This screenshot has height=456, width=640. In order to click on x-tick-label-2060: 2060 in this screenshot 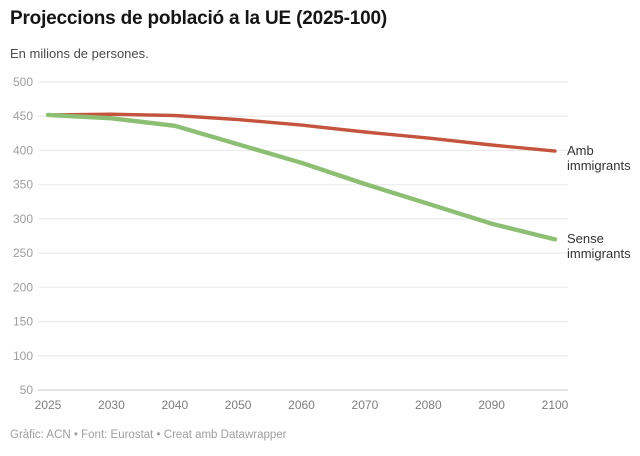, I will do `click(301, 405)`.